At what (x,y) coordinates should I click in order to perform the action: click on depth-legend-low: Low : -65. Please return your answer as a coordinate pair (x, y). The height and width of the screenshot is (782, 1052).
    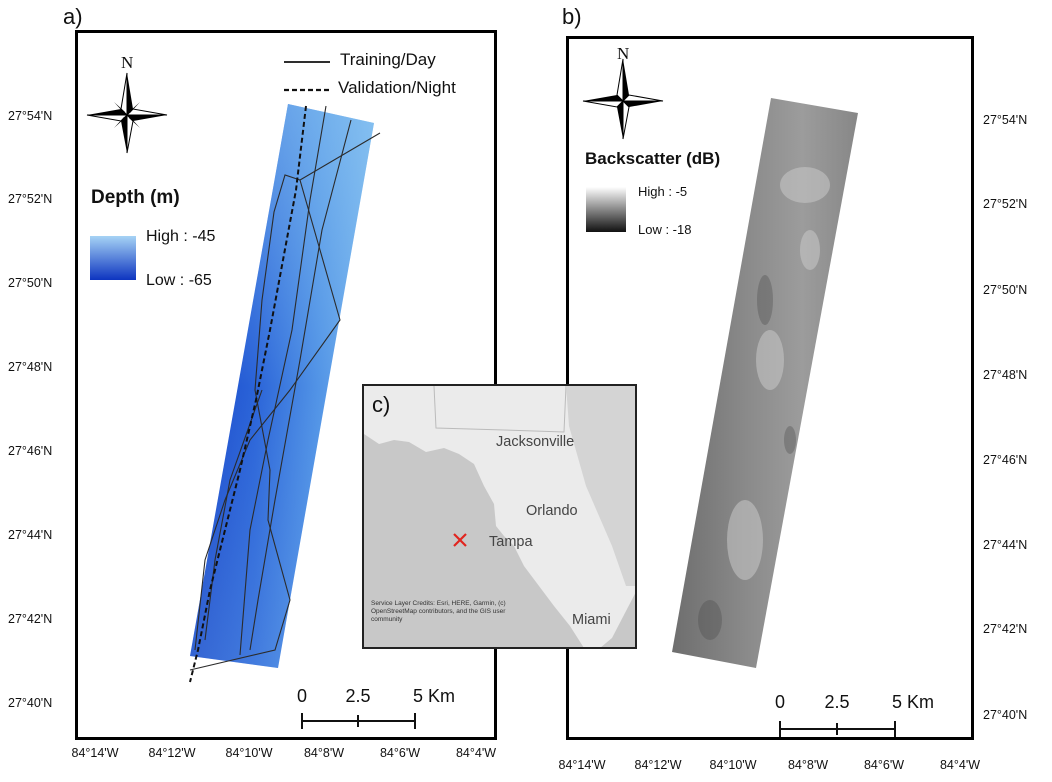
    Looking at the image, I should click on (179, 280).